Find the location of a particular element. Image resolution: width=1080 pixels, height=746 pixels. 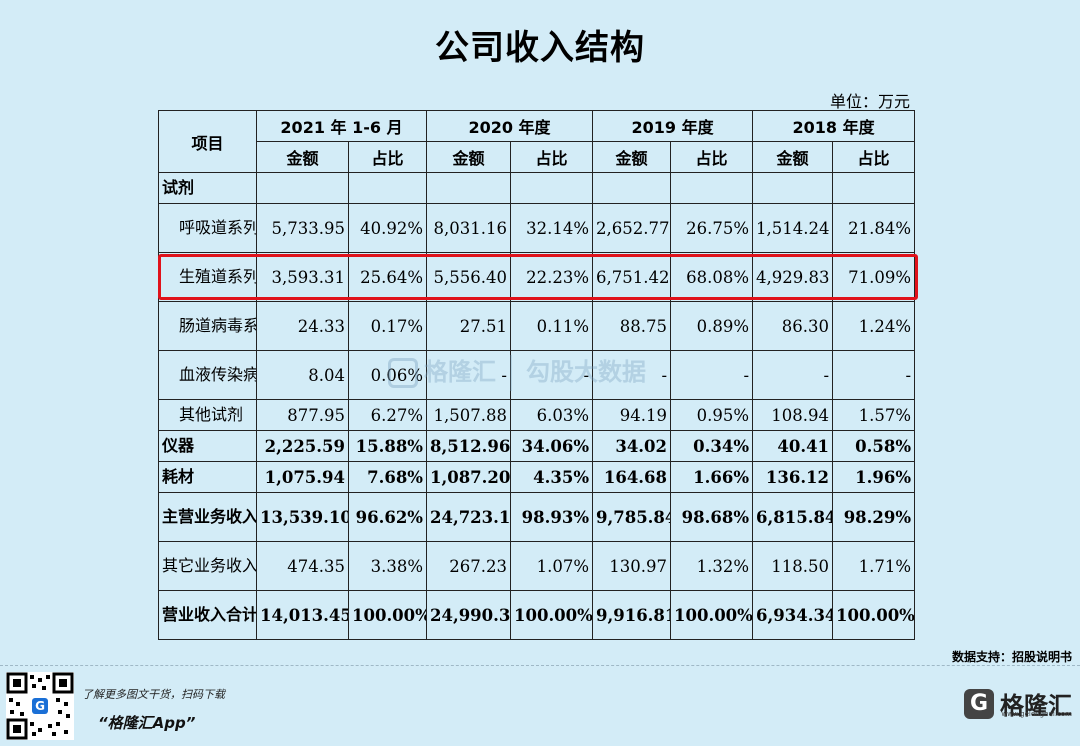

row-label: 其他试剂 is located at coordinates (207, 415).